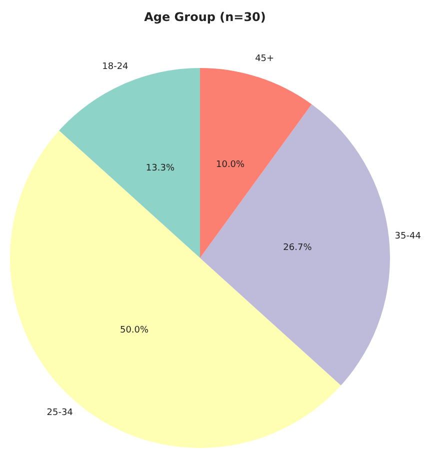 This screenshot has width=437, height=466. Describe the element at coordinates (297, 247) in the screenshot. I see `data-label: 26.7%` at that location.